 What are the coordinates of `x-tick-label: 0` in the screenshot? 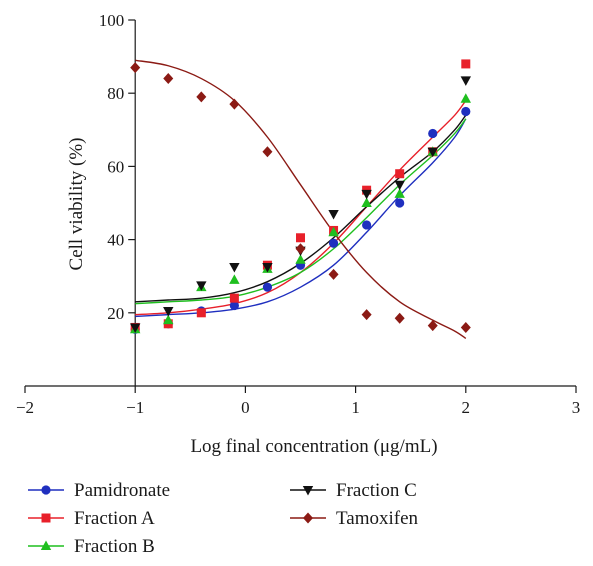 It's located at (245, 407).